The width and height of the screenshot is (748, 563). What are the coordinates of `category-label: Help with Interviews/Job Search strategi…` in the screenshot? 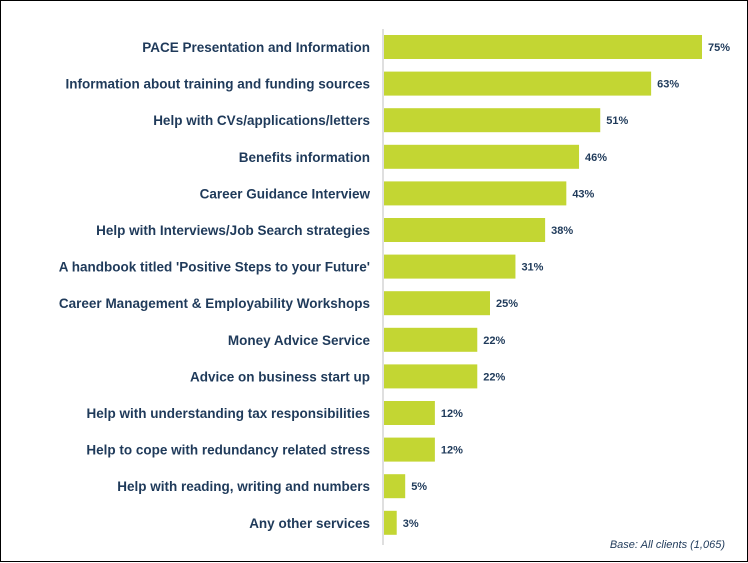 It's located at (233, 230).